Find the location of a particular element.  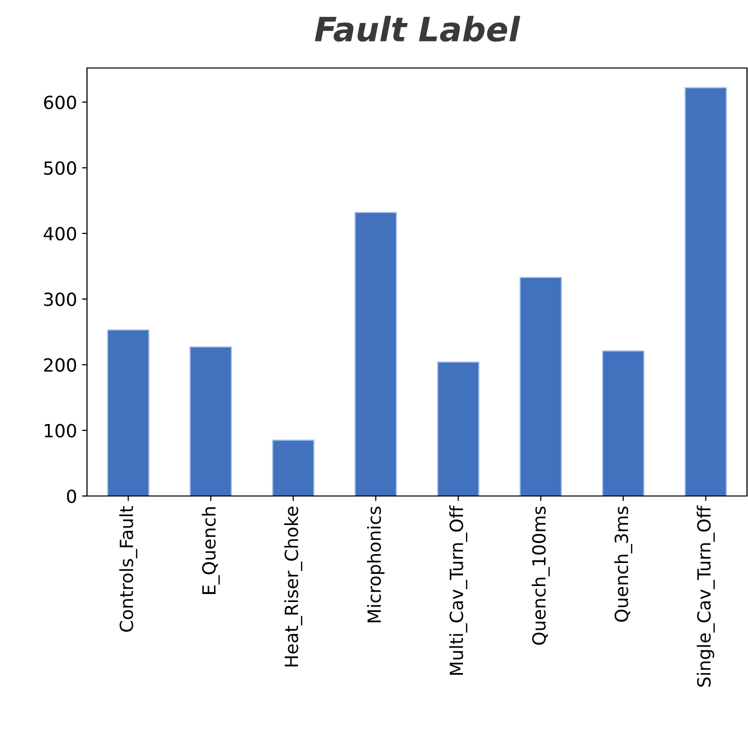

y-tick-label: 200 is located at coordinates (60, 365).